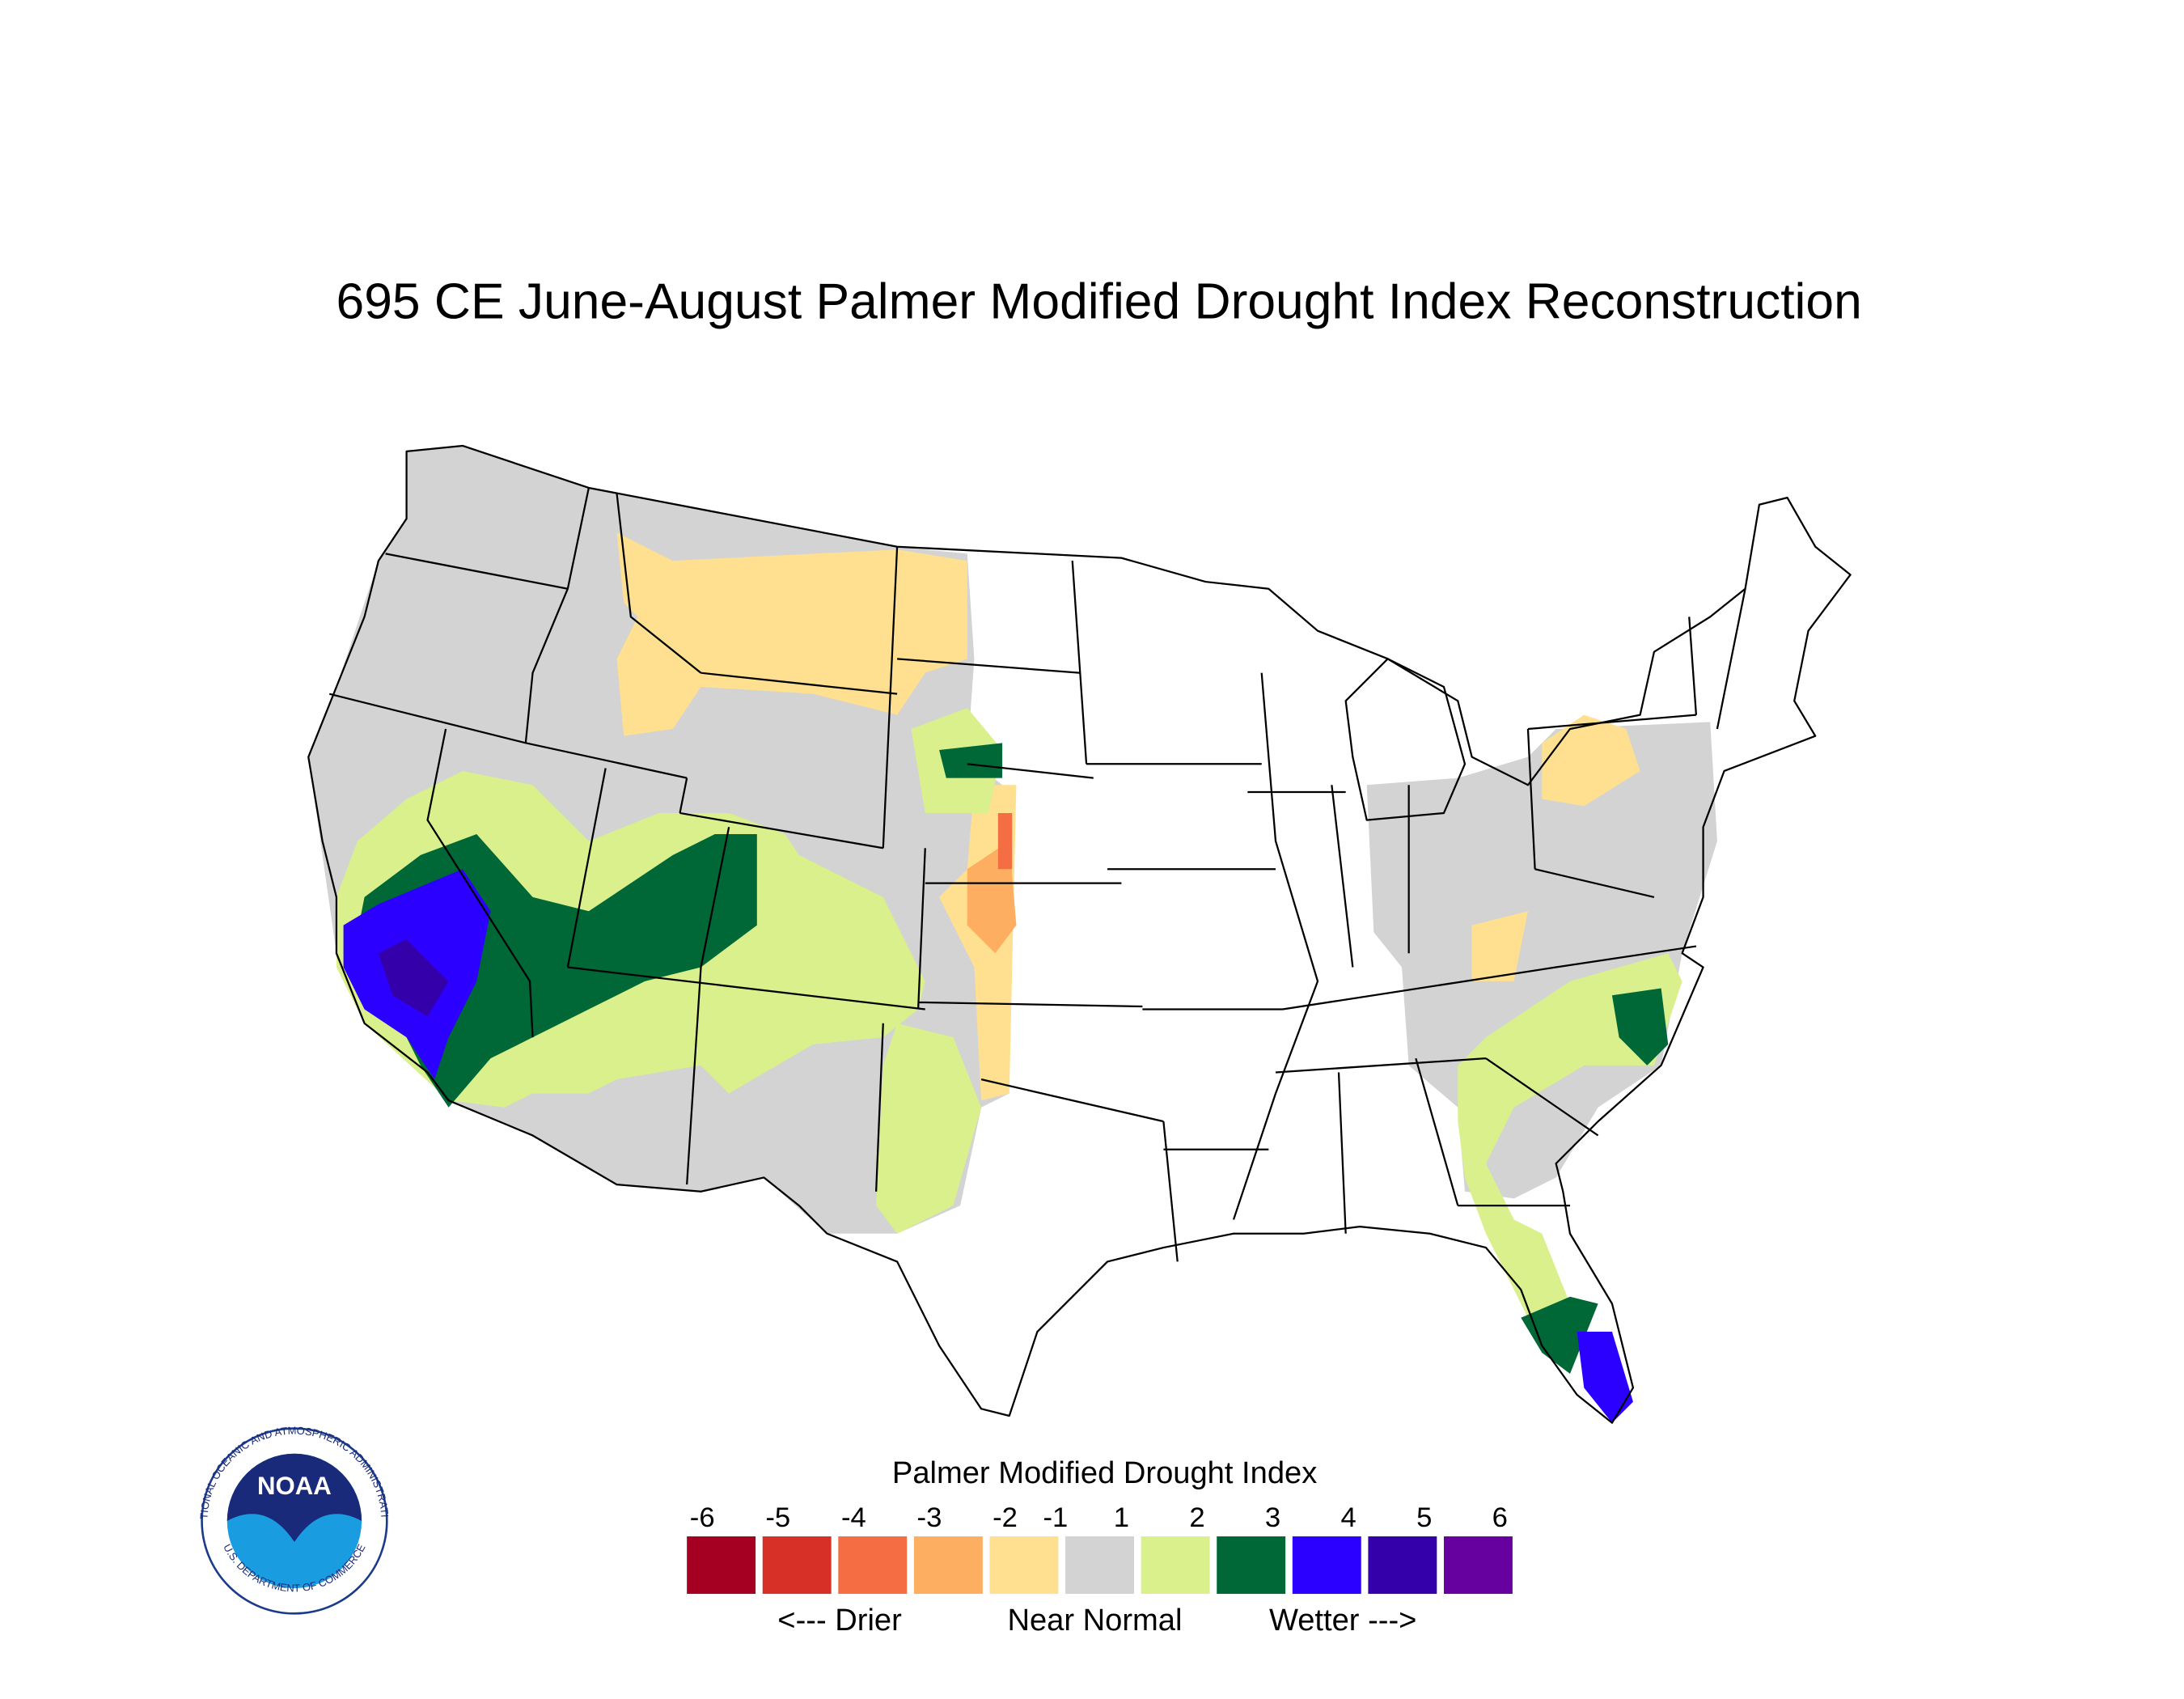 This screenshot has width=2184, height=1699. Describe the element at coordinates (1405, 739) in the screenshot. I see `michigan` at that location.